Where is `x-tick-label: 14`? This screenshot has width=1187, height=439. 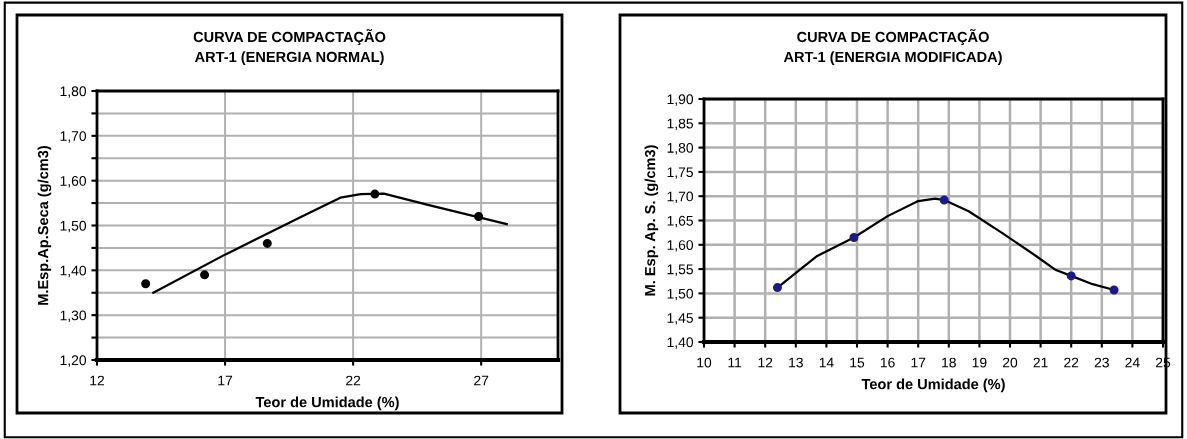
x-tick-label: 14 is located at coordinates (826, 362).